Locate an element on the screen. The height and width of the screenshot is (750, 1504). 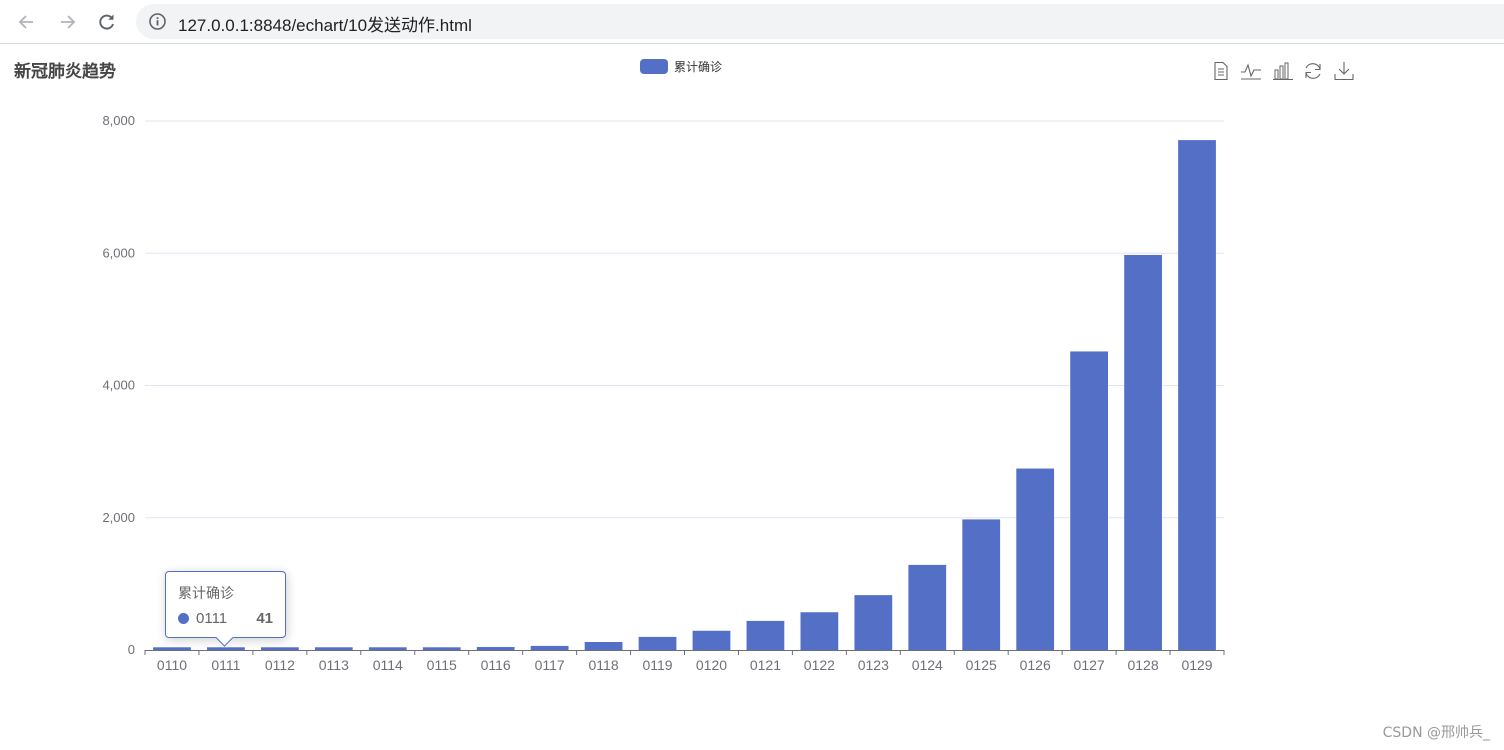
x-tick-label: 0124 is located at coordinates (927, 665).